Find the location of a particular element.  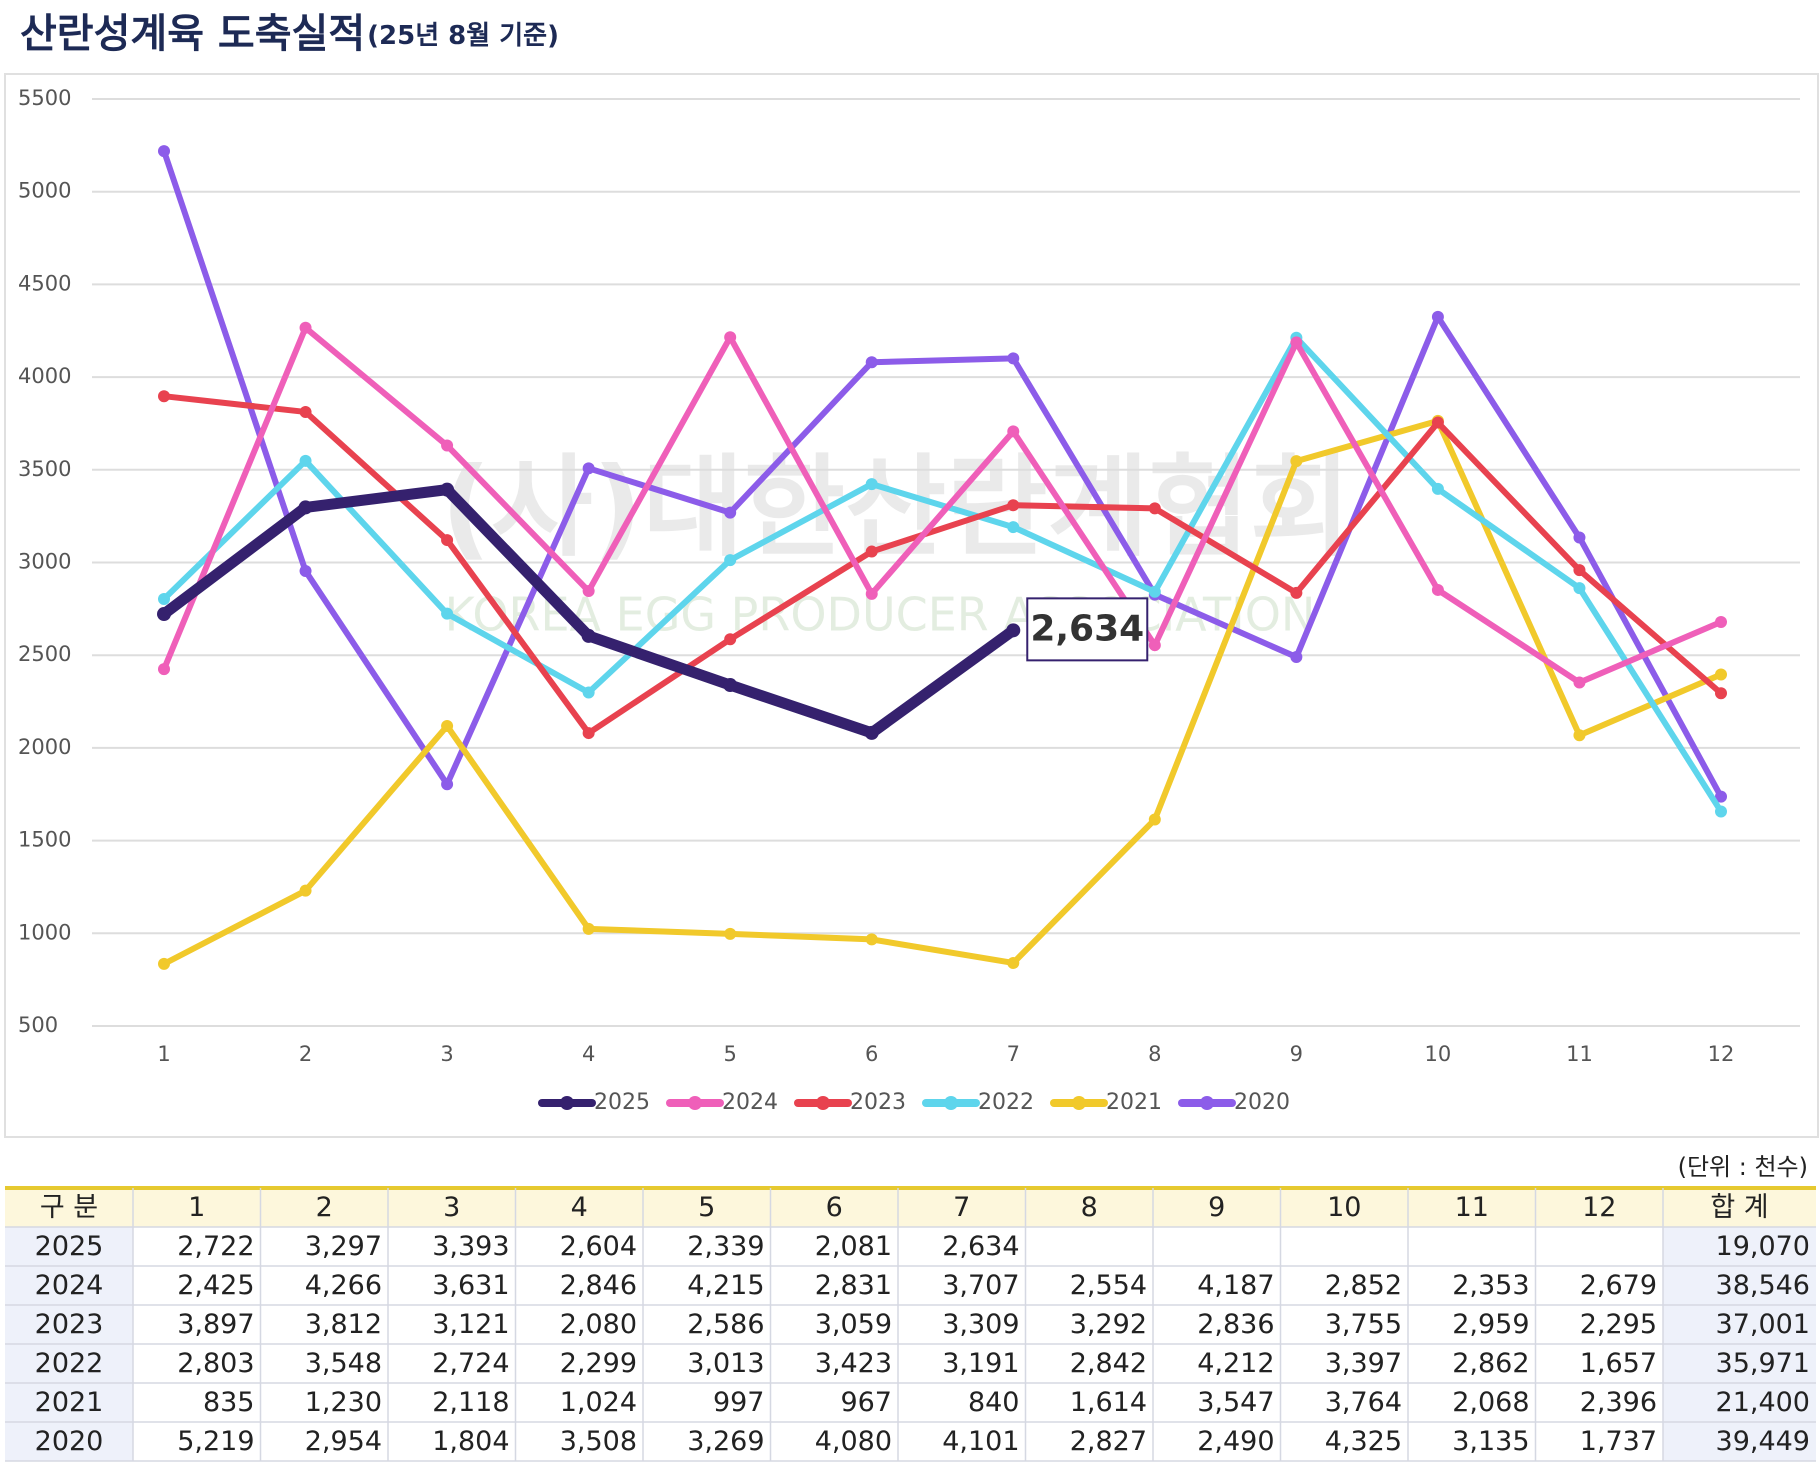

table-total: 37,001 is located at coordinates (1763, 1324).